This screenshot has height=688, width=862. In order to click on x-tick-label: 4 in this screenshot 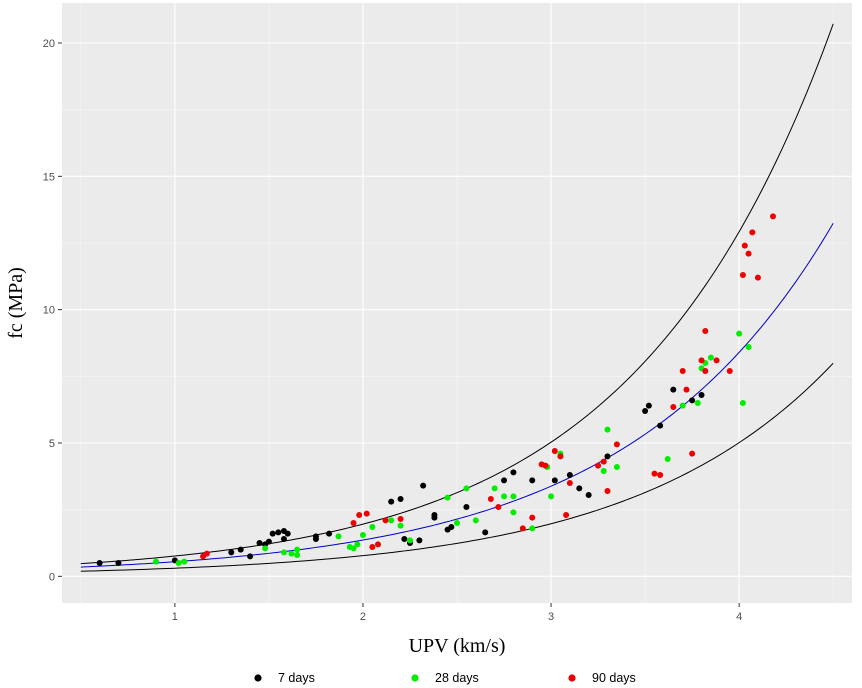, I will do `click(739, 617)`.